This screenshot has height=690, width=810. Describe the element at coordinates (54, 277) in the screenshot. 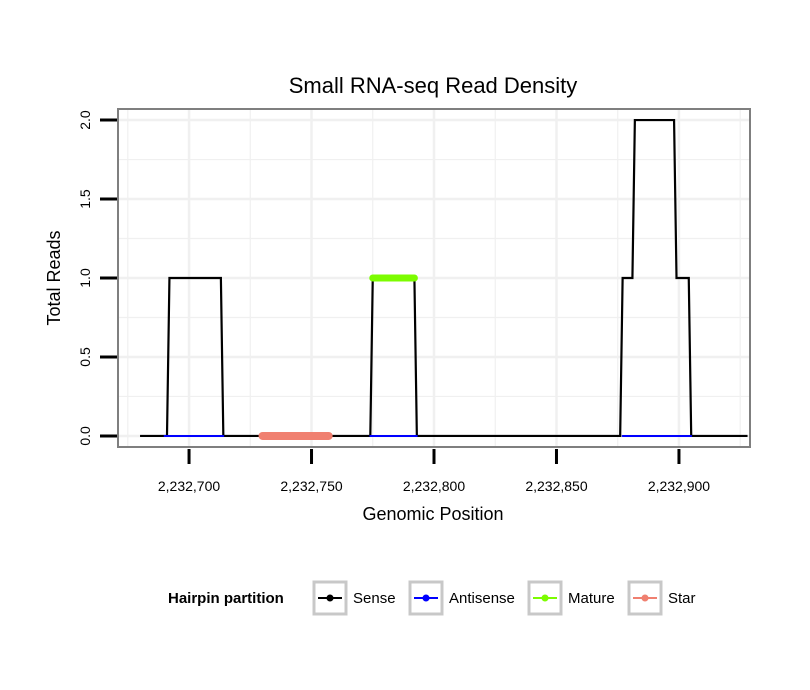

I see `y-axis-title: Total Reads` at that location.